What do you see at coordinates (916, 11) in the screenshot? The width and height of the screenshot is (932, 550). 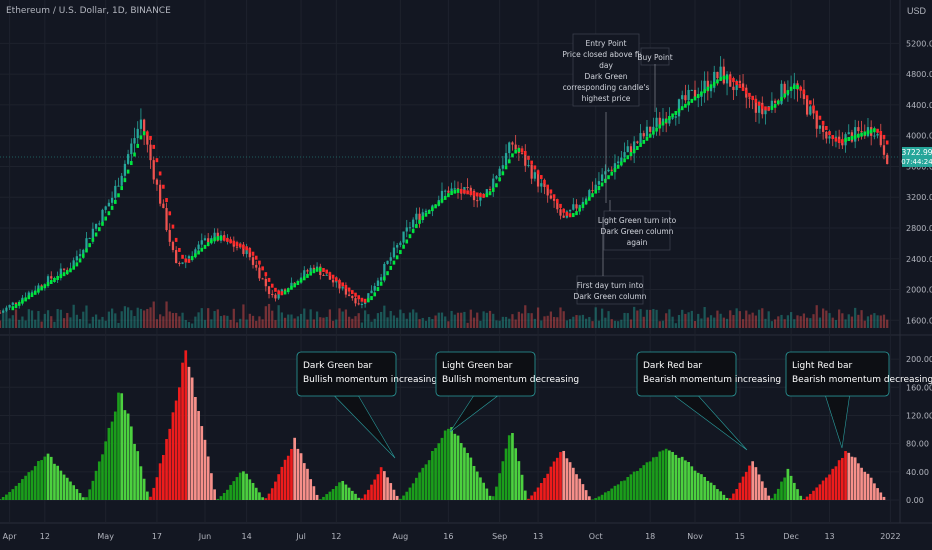 I see `currency-selector: USD` at bounding box center [916, 11].